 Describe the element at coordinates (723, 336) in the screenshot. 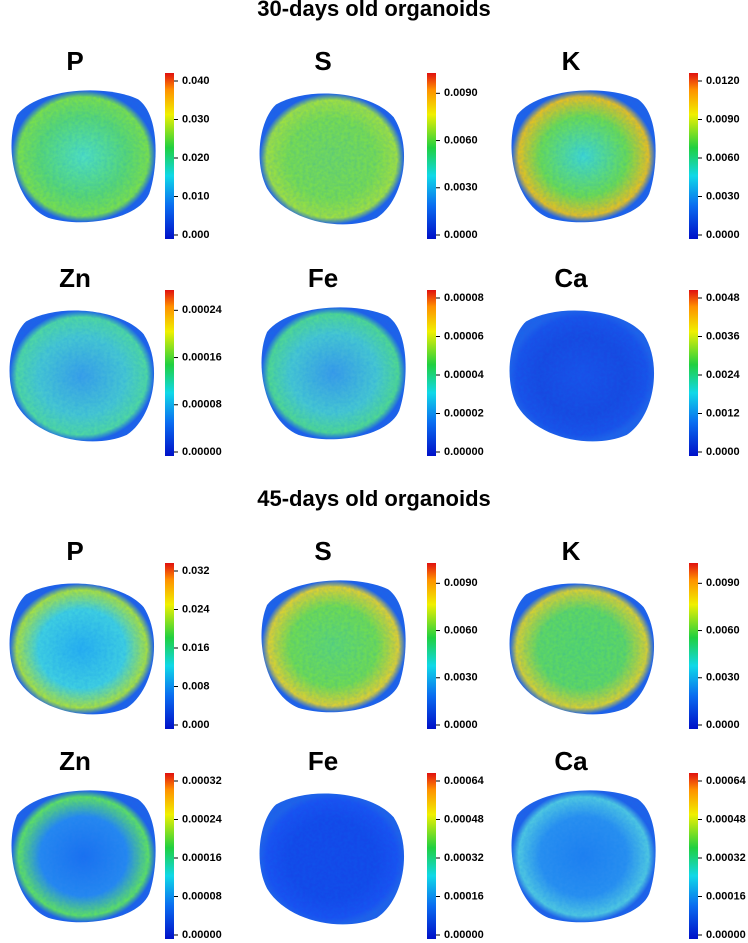

I see `tick-label: 0.0036` at that location.